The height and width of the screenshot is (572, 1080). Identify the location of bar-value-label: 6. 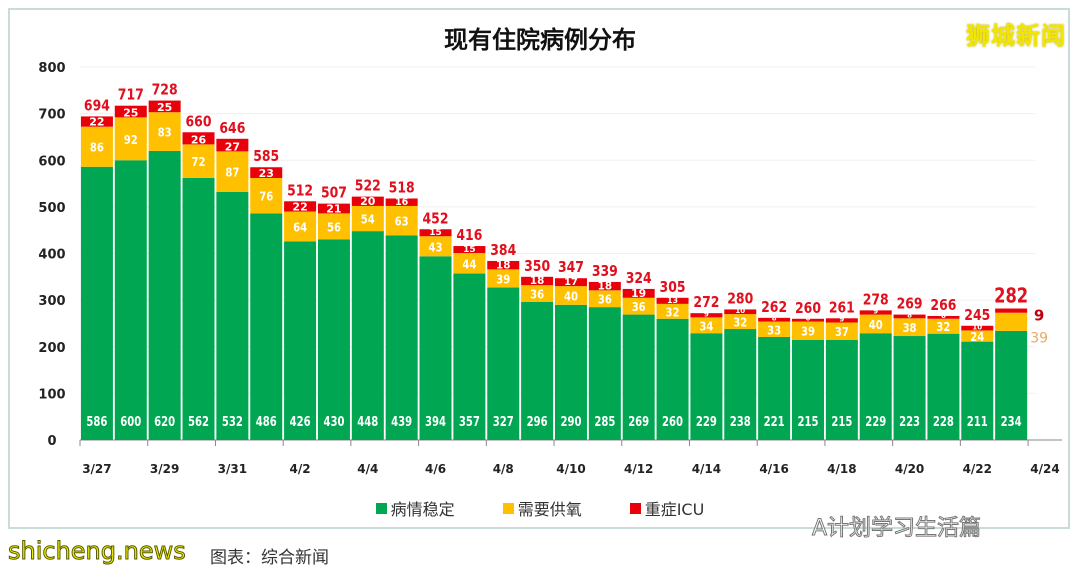
(808, 319).